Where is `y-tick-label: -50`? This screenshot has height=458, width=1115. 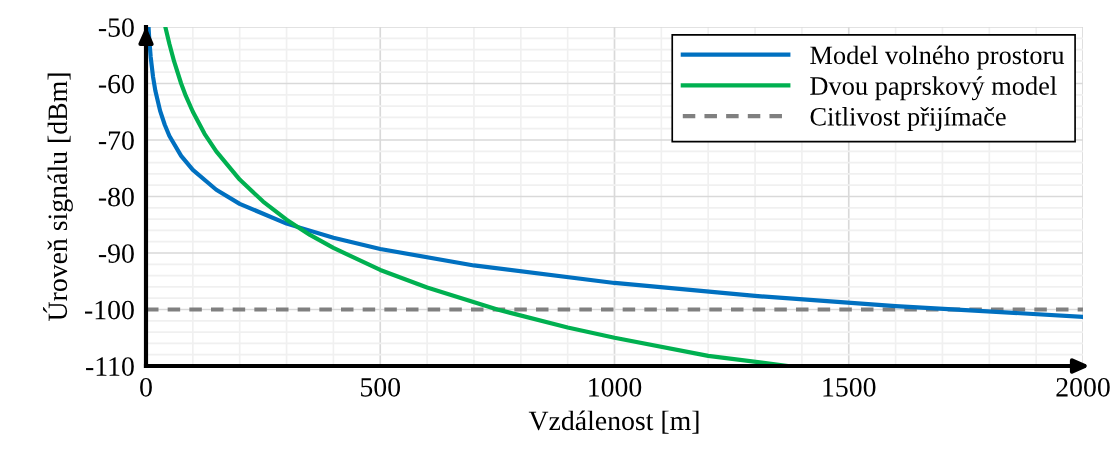
y-tick-label: -50 is located at coordinates (116, 27).